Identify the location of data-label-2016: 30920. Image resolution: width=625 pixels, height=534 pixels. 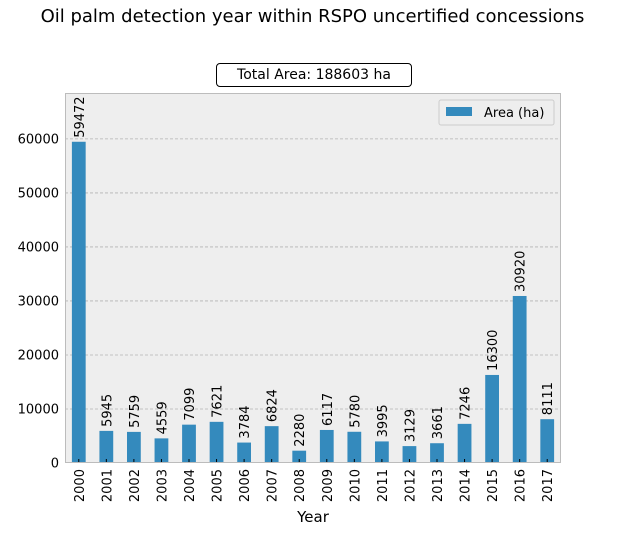
(521, 271).